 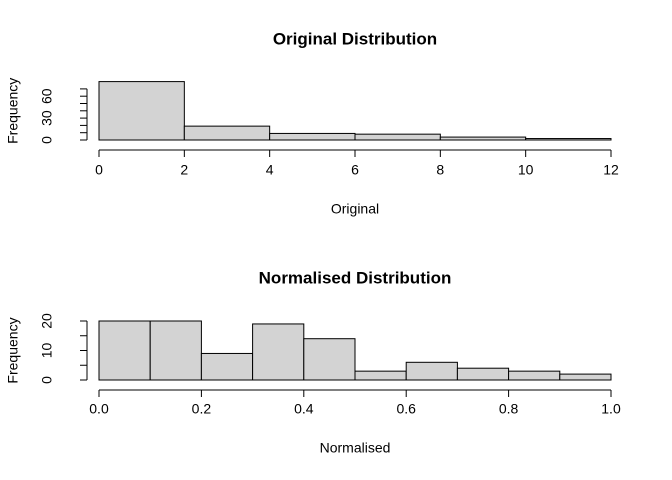 I want to click on y-tick-label: 60, so click(x=47, y=96).